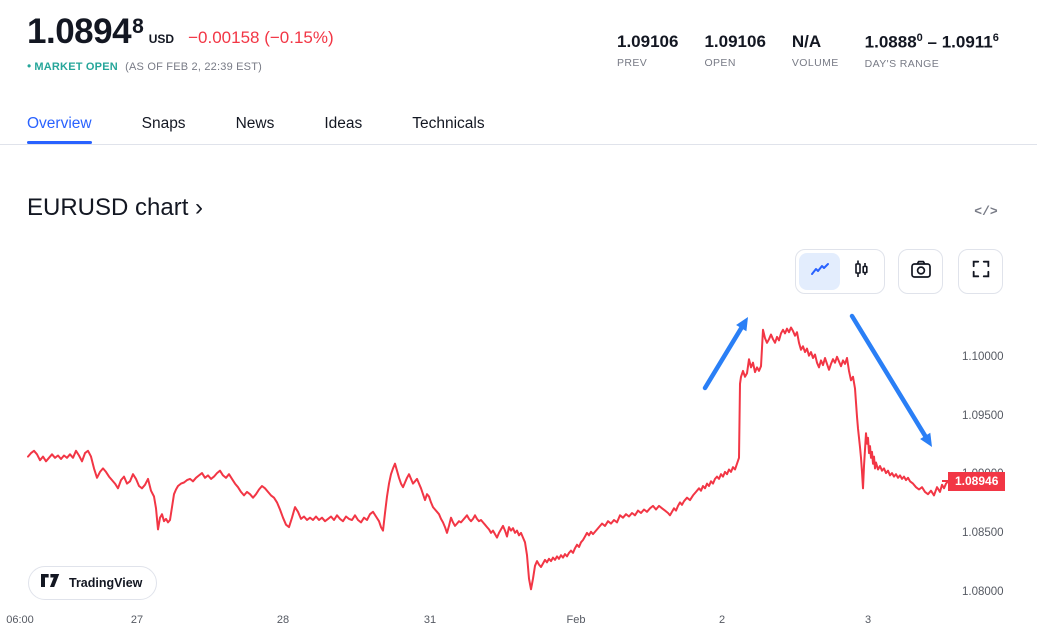  Describe the element at coordinates (20, 620) in the screenshot. I see `x-axis-label: 06:00` at that location.